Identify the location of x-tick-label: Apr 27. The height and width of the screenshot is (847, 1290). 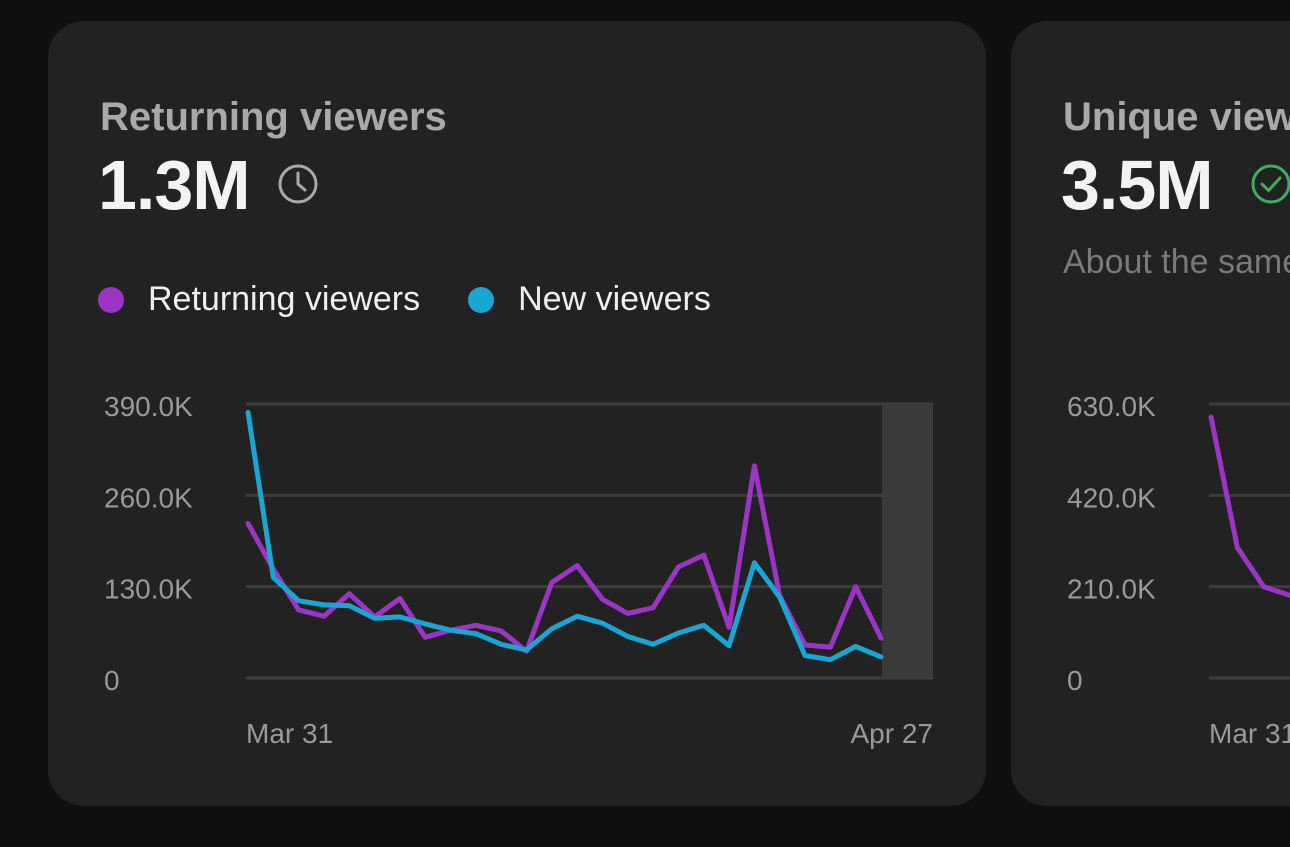
(892, 733).